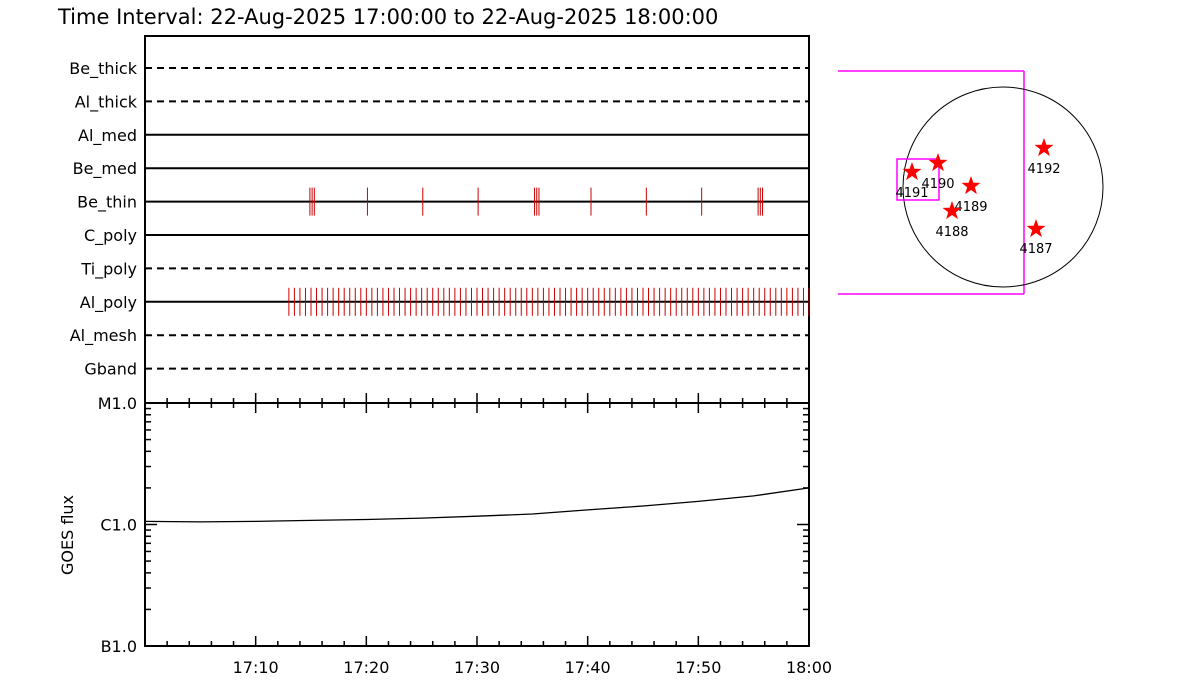 The width and height of the screenshot is (1200, 700). What do you see at coordinates (110, 236) in the screenshot?
I see `channel-label-c-poly: C_poly` at bounding box center [110, 236].